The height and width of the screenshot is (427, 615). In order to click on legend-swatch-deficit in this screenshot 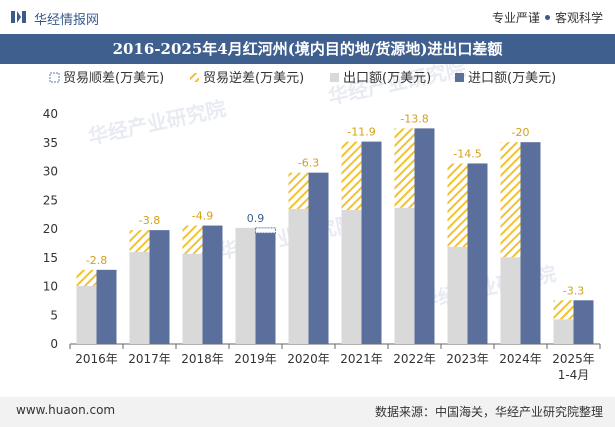, I will do `click(194, 77)`.